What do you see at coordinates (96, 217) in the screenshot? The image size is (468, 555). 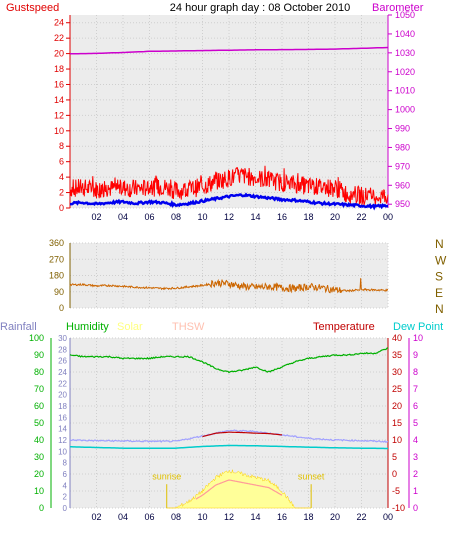 I see `top-x-tick-label: 02` at bounding box center [96, 217].